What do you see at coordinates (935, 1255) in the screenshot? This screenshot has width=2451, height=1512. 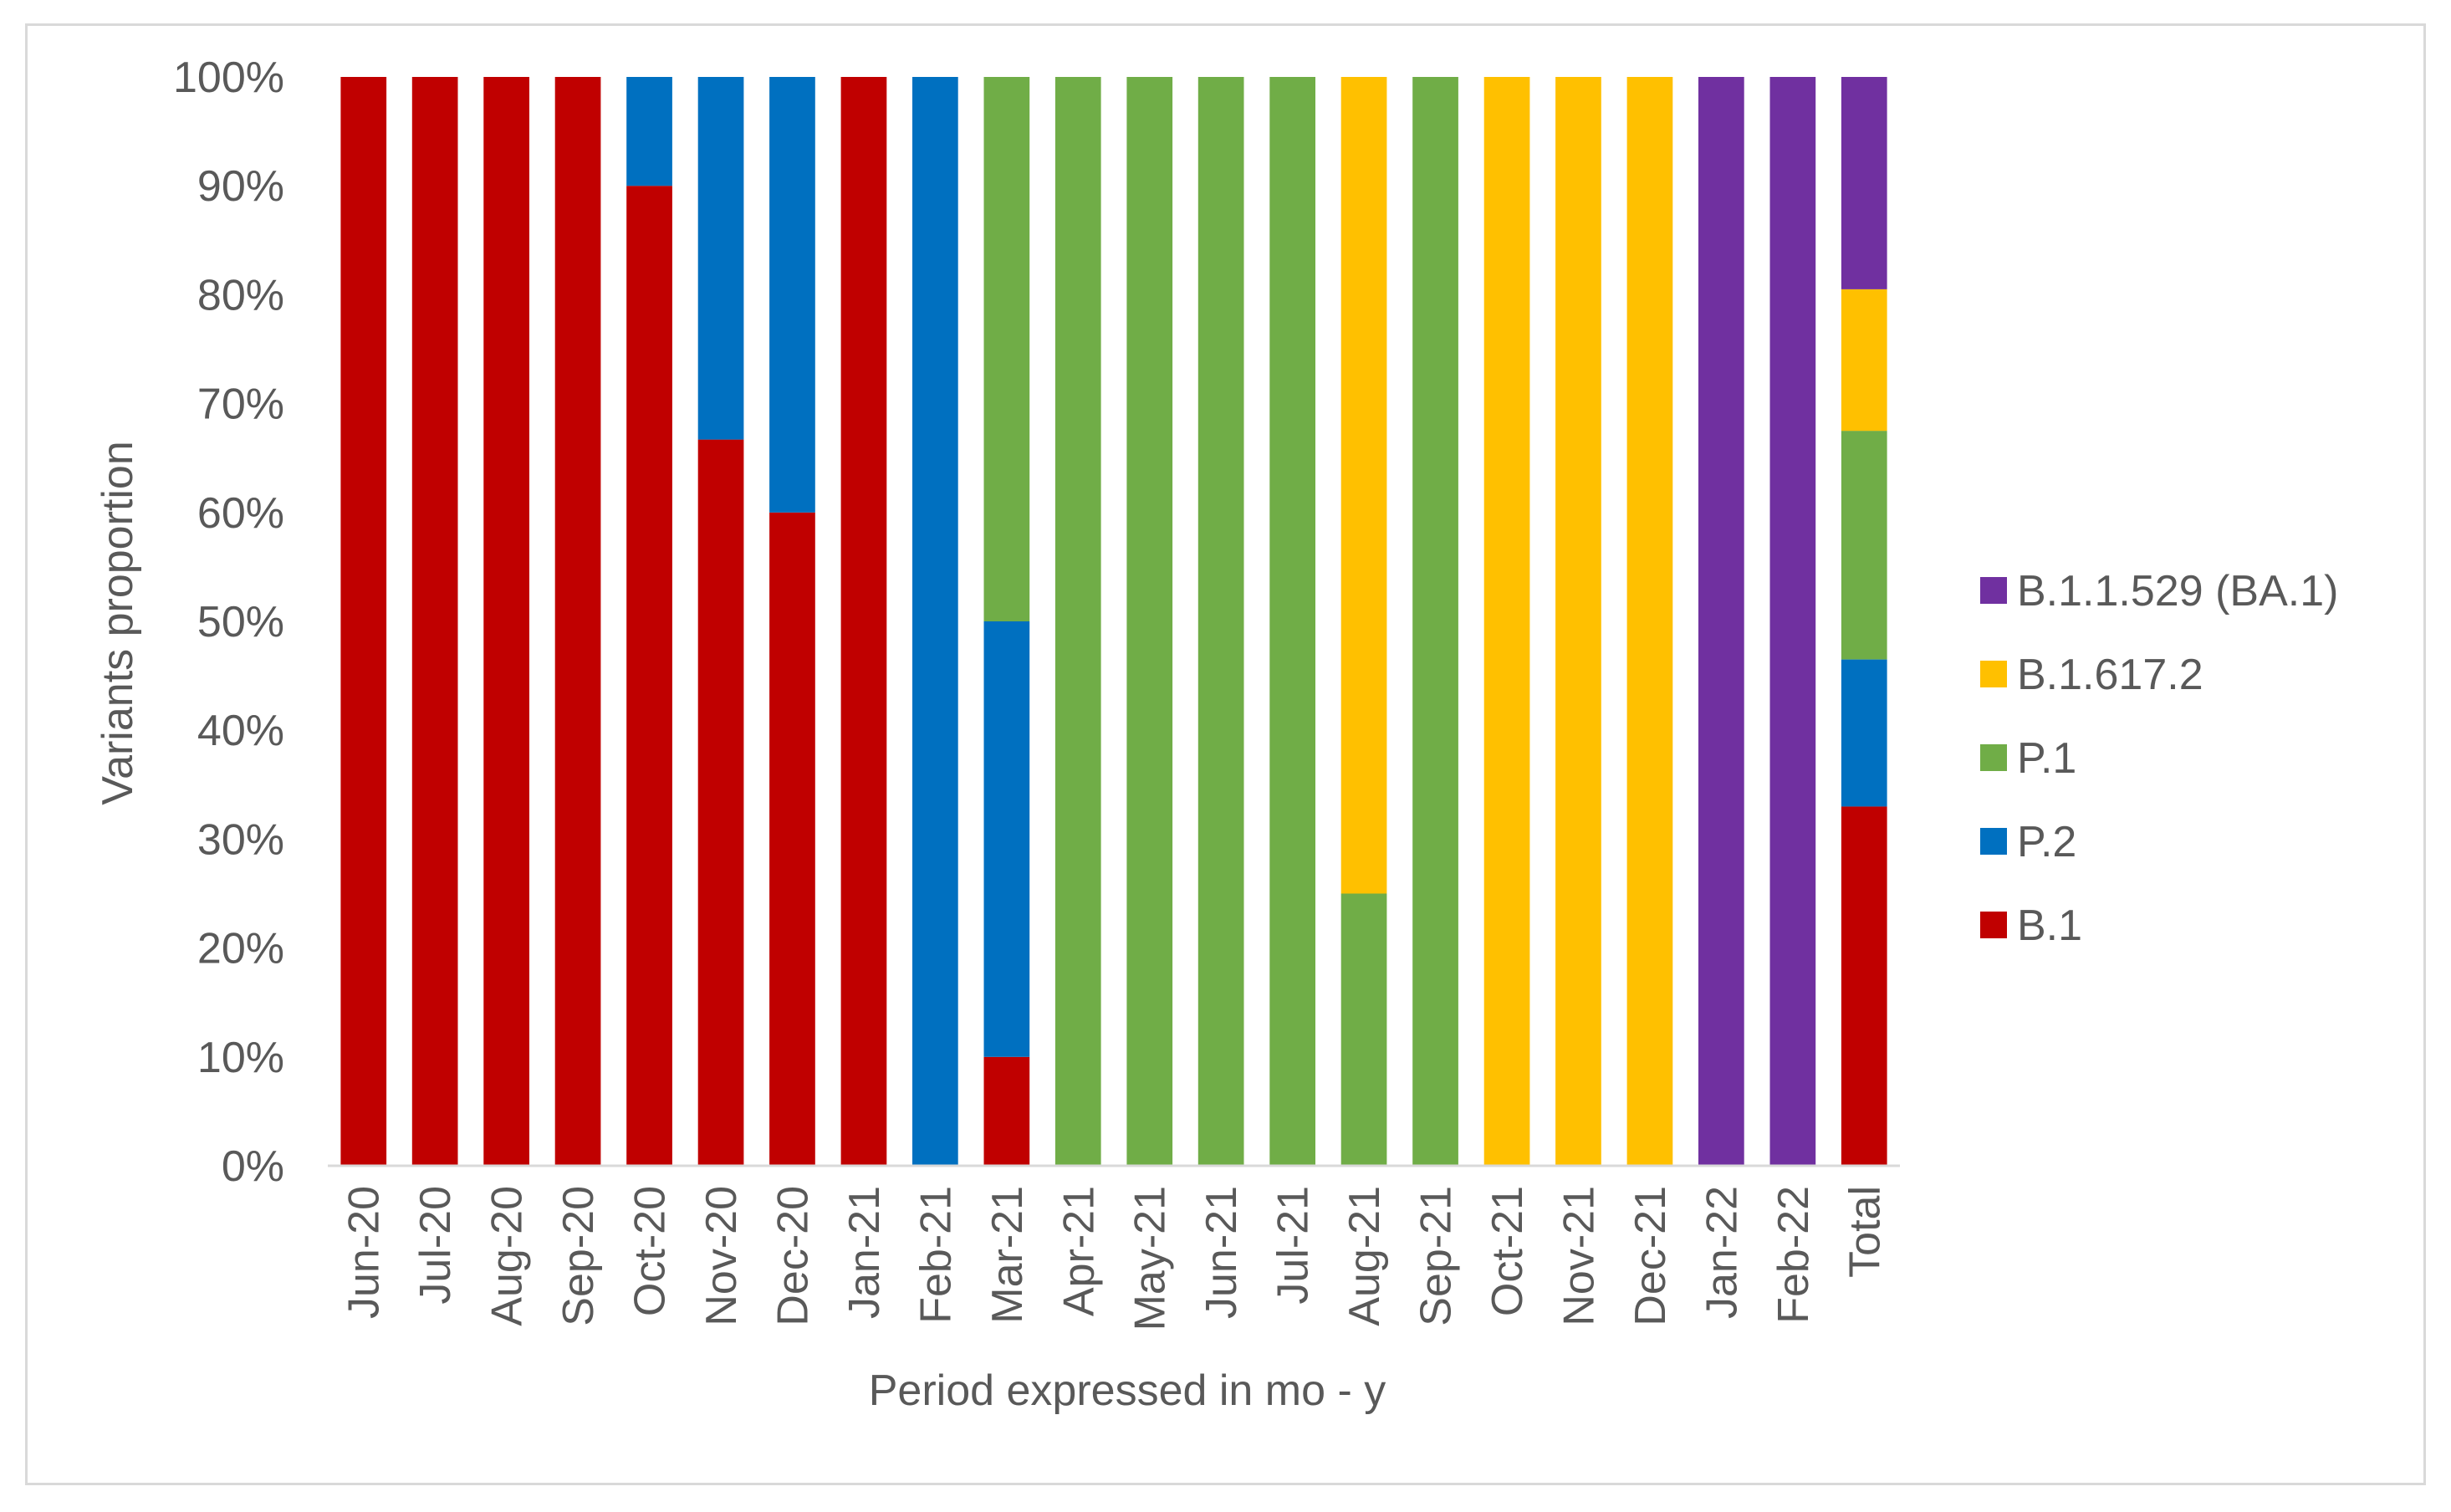 I see `x-tick-label: Feb-21` at bounding box center [935, 1255].